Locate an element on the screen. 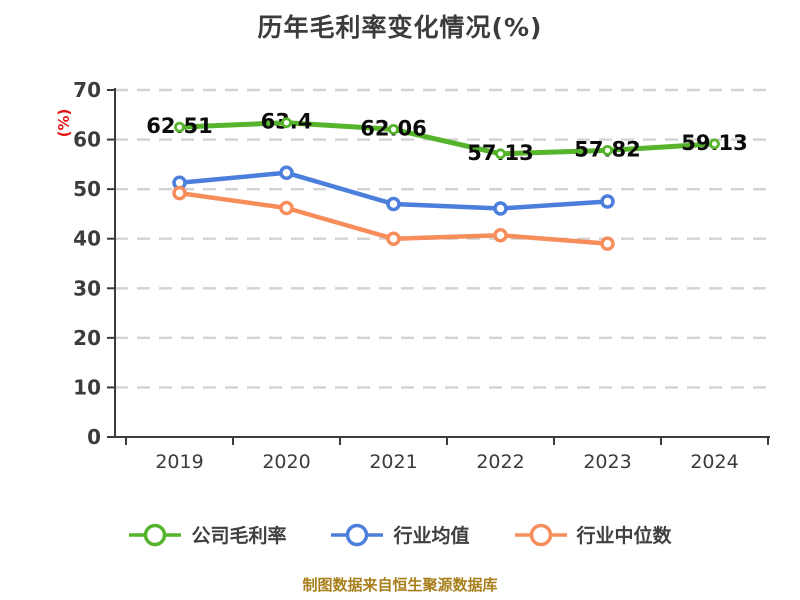 The width and height of the screenshot is (800, 600). y-tick-label: 0 is located at coordinates (94, 437).